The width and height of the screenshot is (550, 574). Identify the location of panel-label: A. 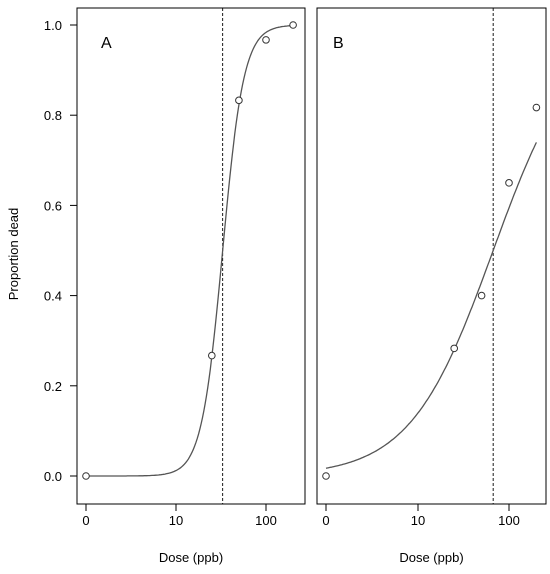
(106, 43).